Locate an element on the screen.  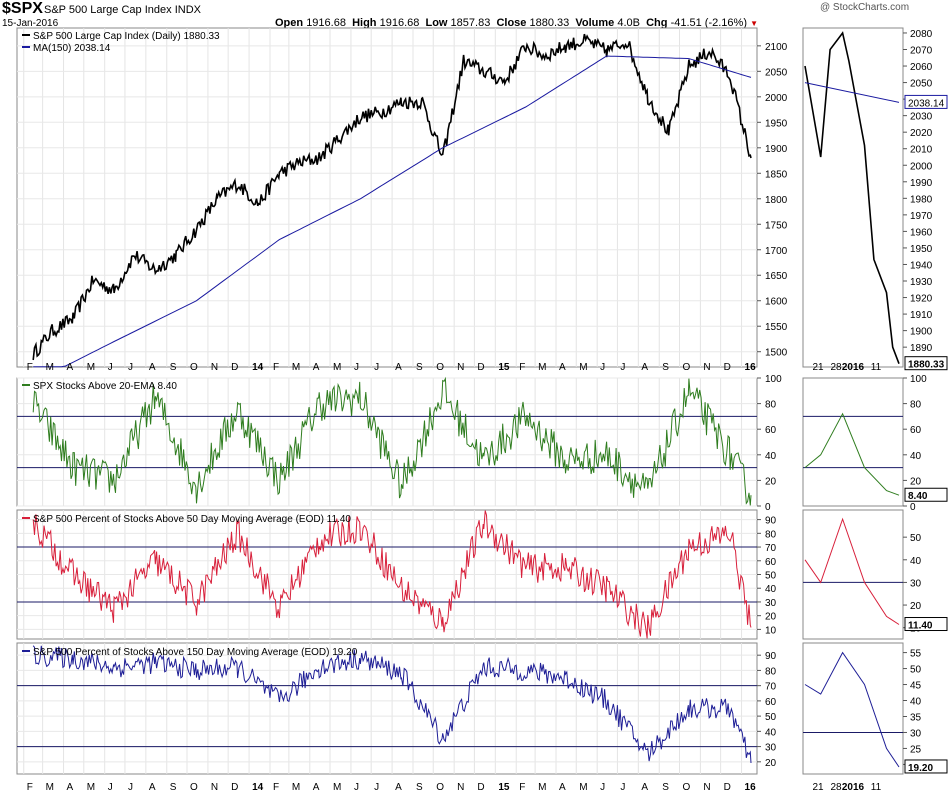
y-tick-label: 2050 is located at coordinates (776, 72).